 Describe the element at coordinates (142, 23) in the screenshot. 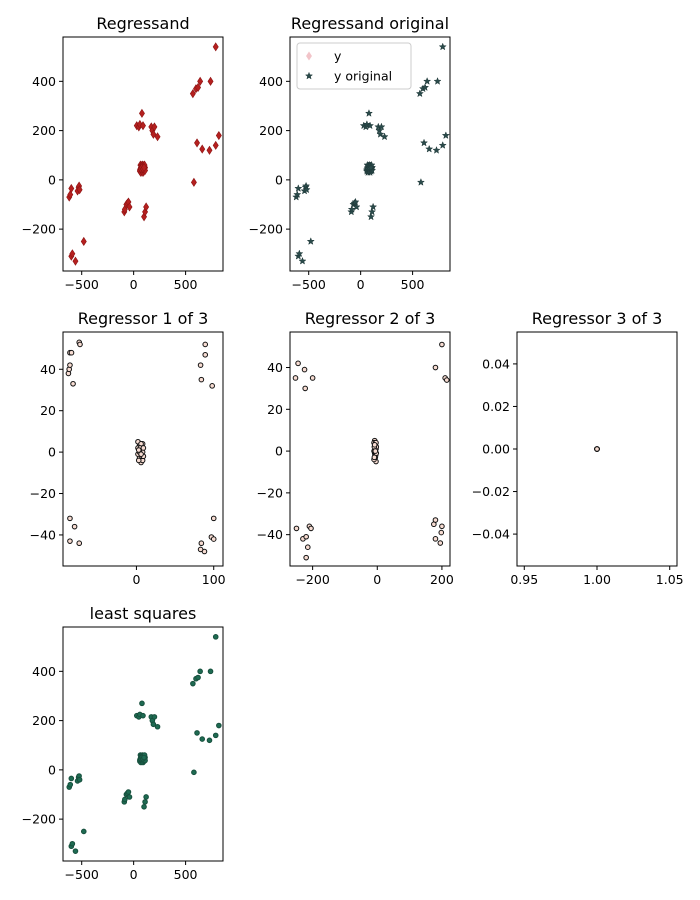

I see `subplot-title: Regressand` at that location.